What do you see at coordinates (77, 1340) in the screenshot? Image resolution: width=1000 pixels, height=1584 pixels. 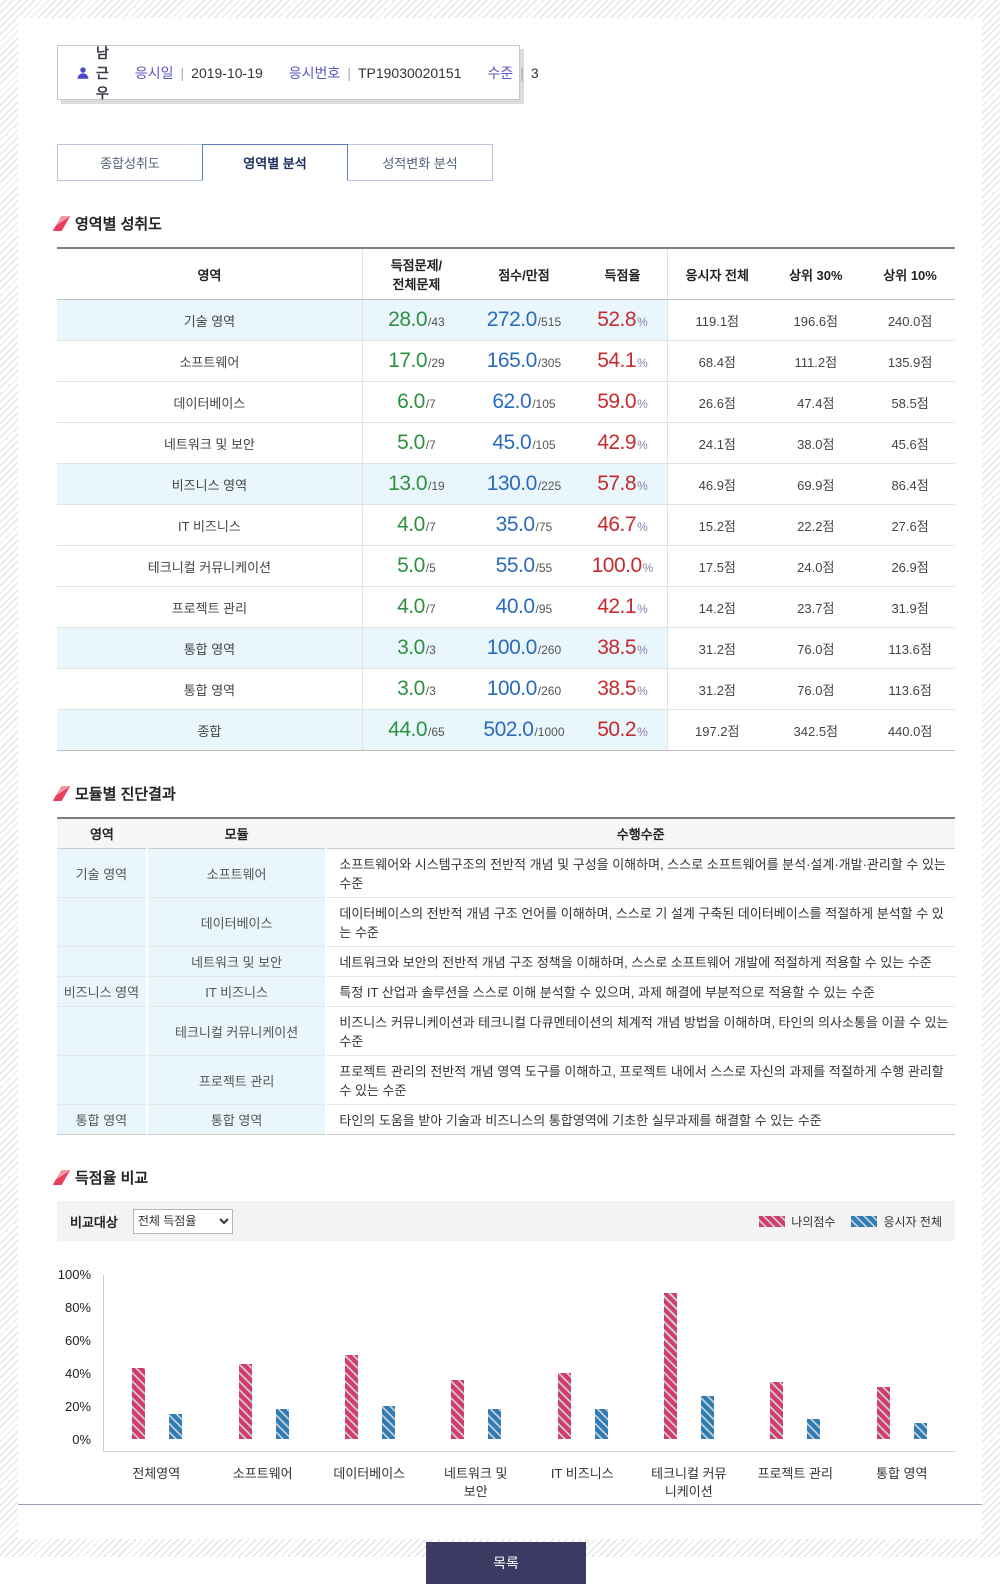 I see `y-axis-tick: 60%` at bounding box center [77, 1340].